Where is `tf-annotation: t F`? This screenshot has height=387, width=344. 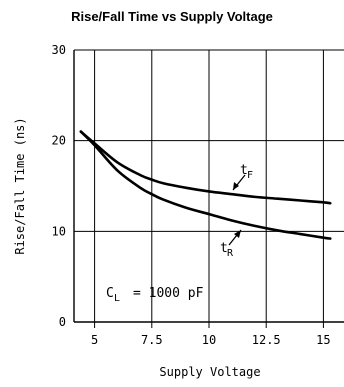 tf-annotation: t F is located at coordinates (242, 177).